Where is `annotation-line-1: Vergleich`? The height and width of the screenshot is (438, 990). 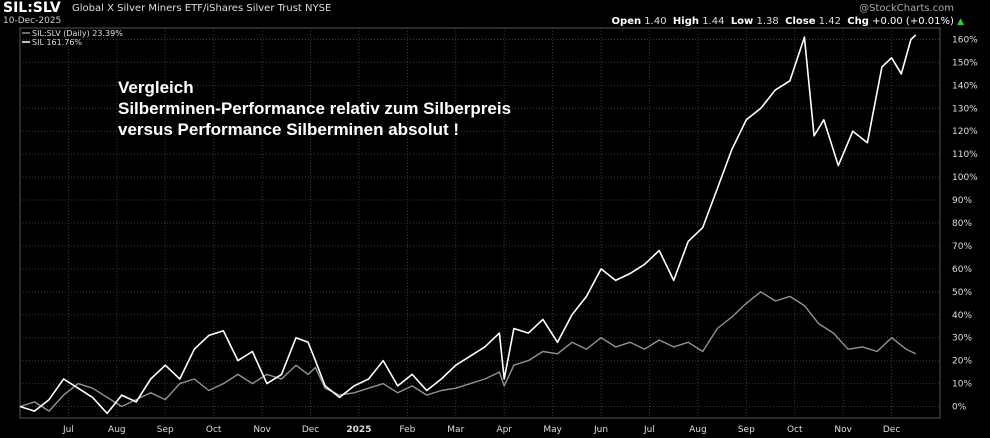 annotation-line-1: Vergleich is located at coordinates (156, 87).